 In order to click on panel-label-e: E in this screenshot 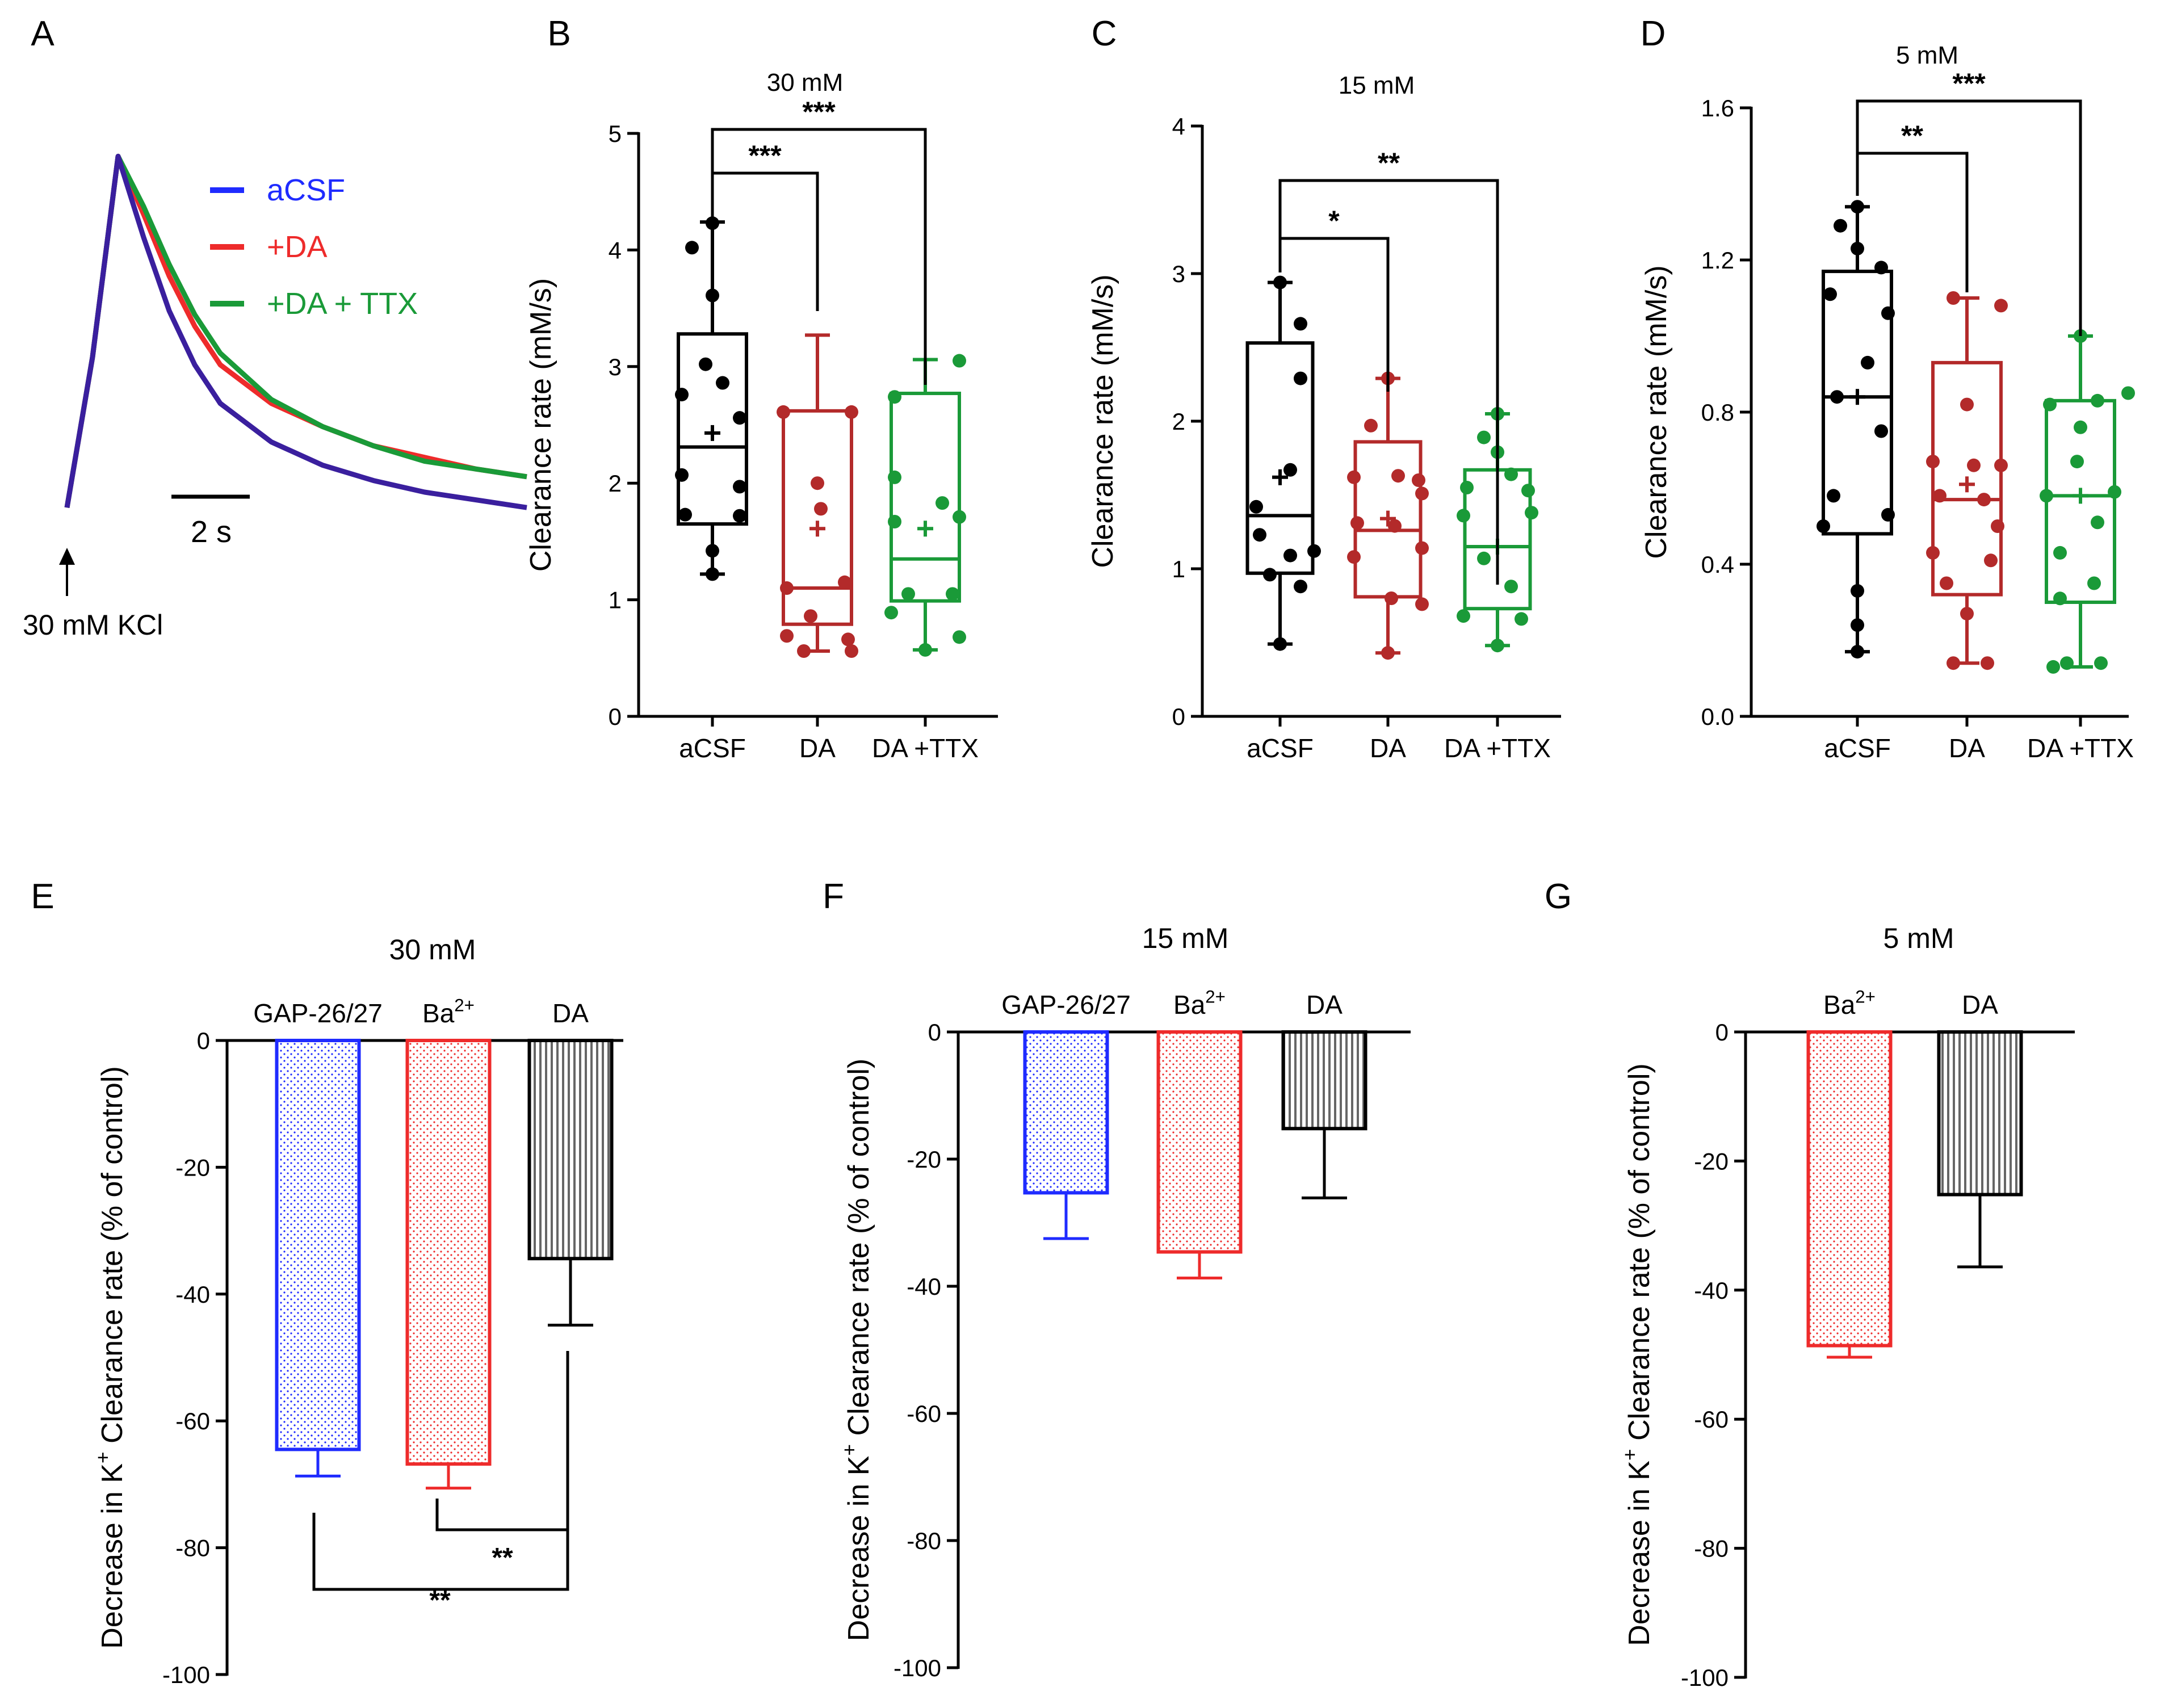, I will do `click(42, 896)`.